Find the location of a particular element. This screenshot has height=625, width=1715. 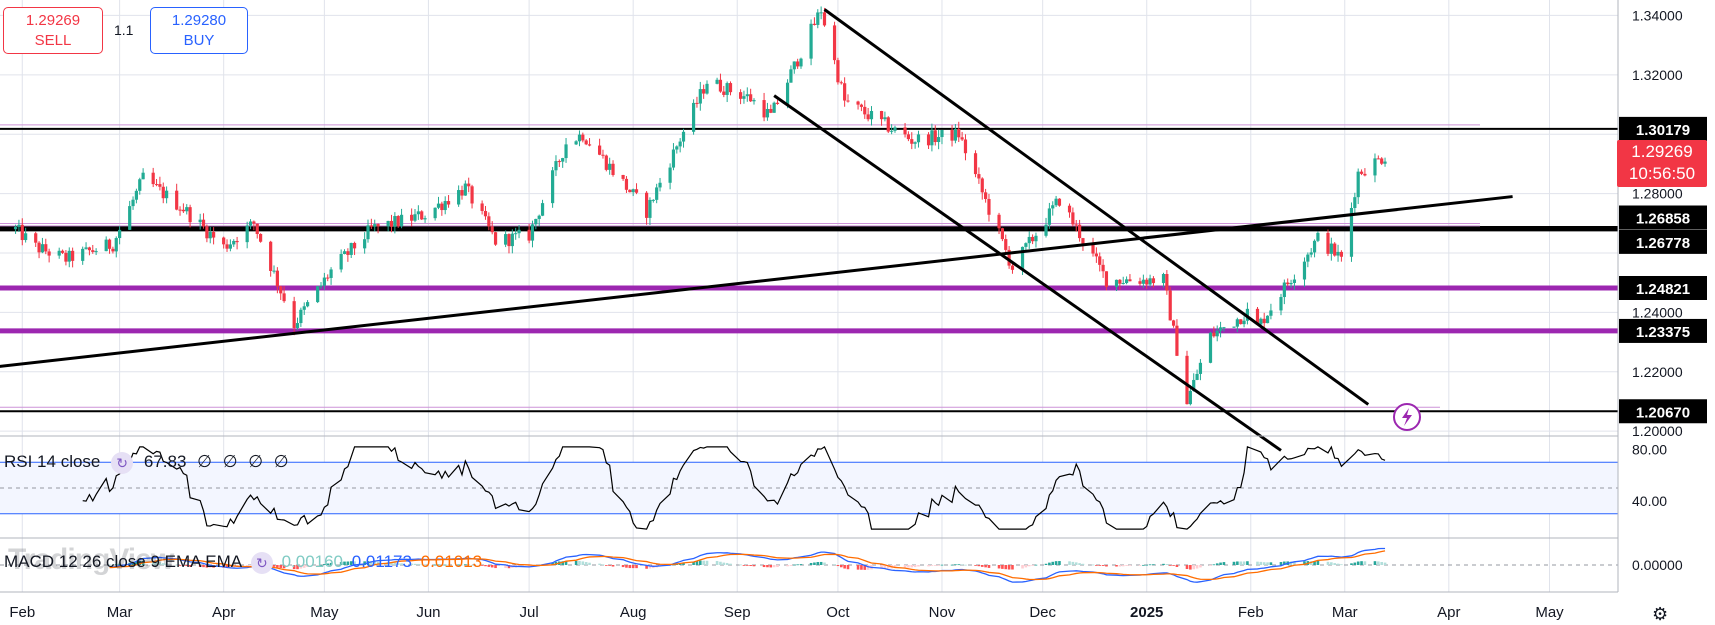

level-tag-box is located at coordinates (1663, 287).